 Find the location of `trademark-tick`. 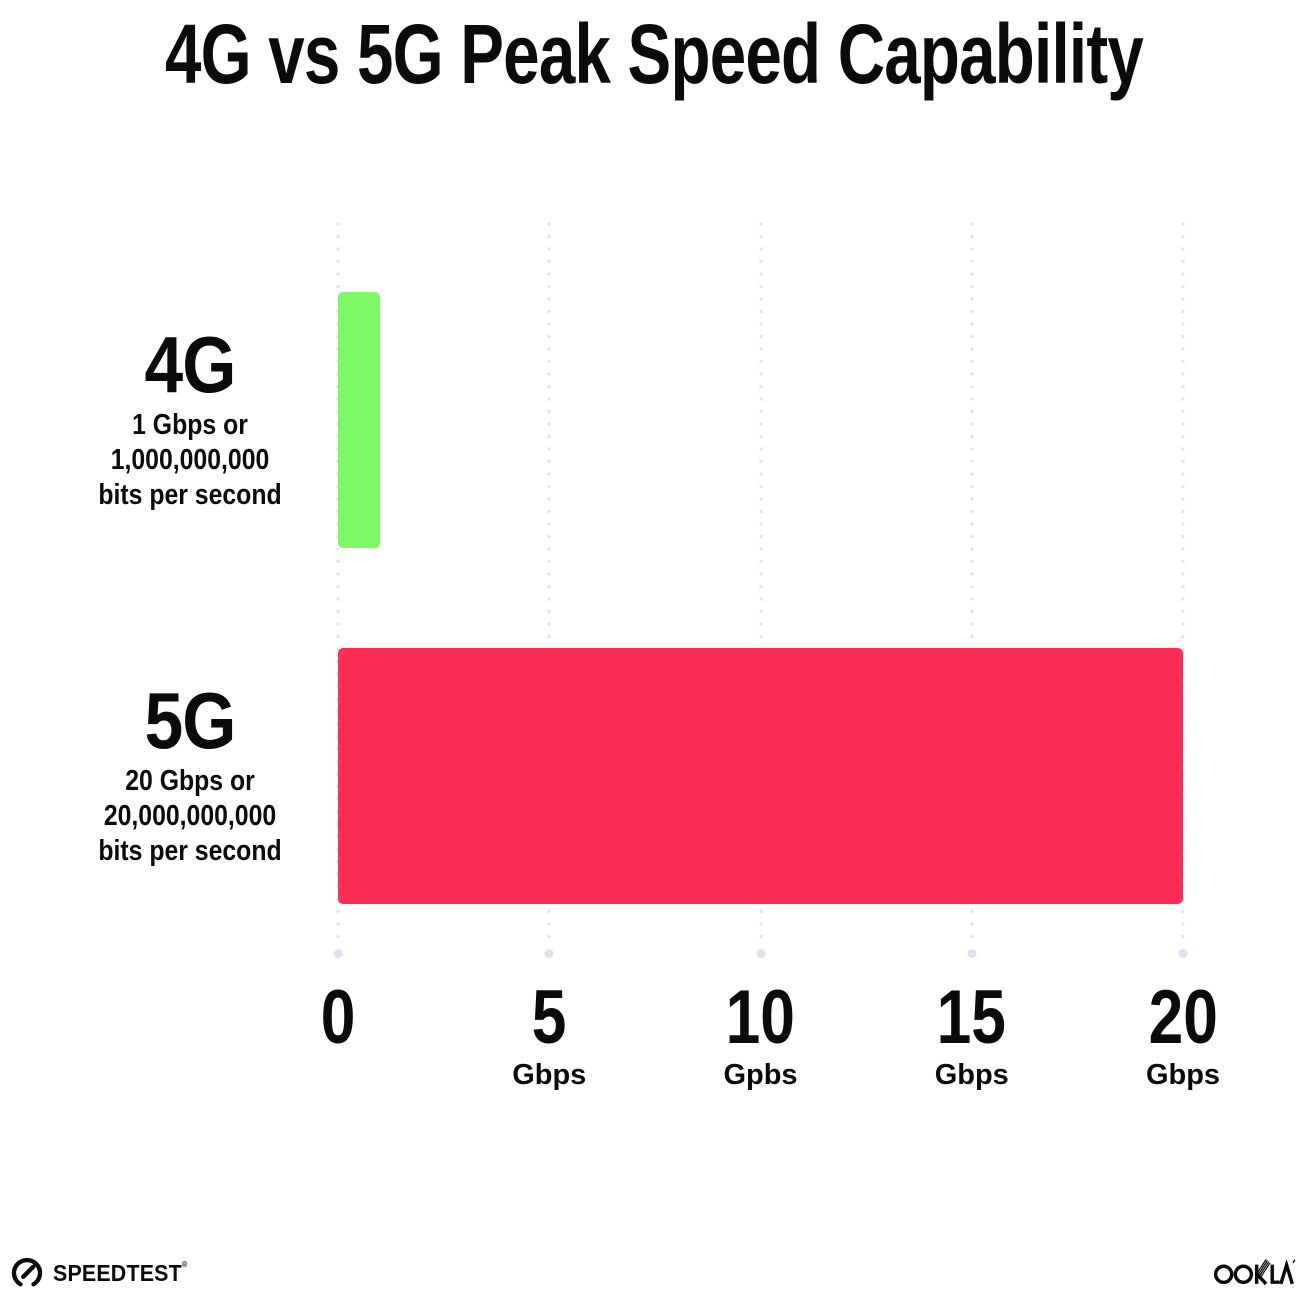

trademark-tick is located at coordinates (1294, 1261).